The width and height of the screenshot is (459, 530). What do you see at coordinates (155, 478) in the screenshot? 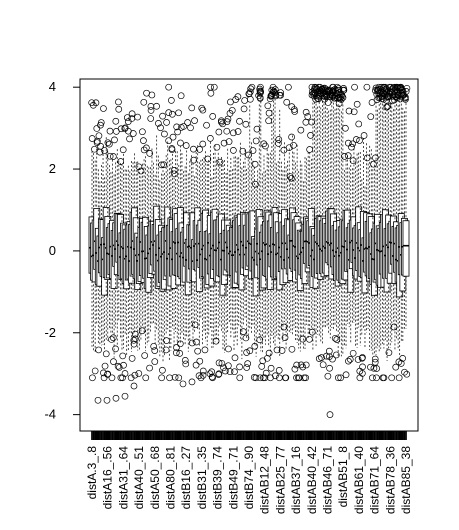
I see `x-tick-label: distA50_.68` at bounding box center [155, 478].